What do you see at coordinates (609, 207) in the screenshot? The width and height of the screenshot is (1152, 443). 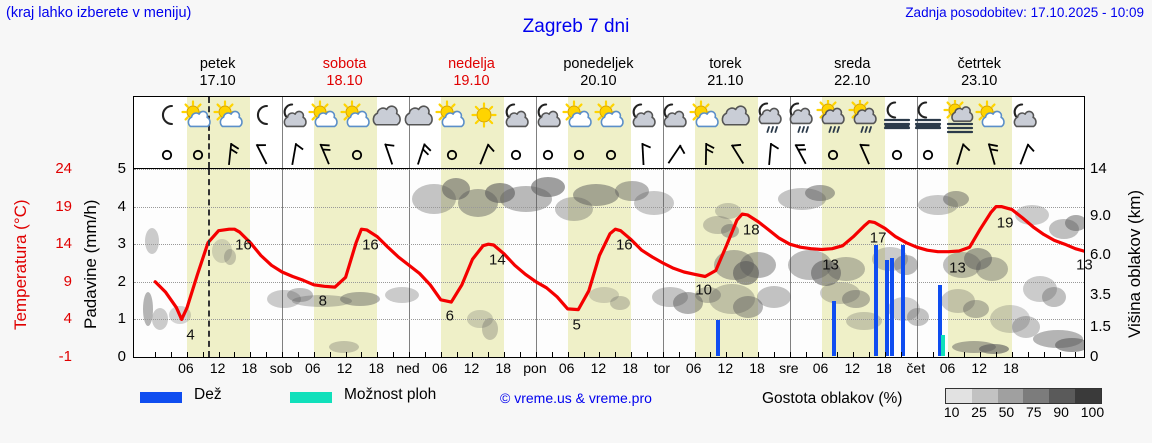 I see `horizontal-gridline` at bounding box center [609, 207].